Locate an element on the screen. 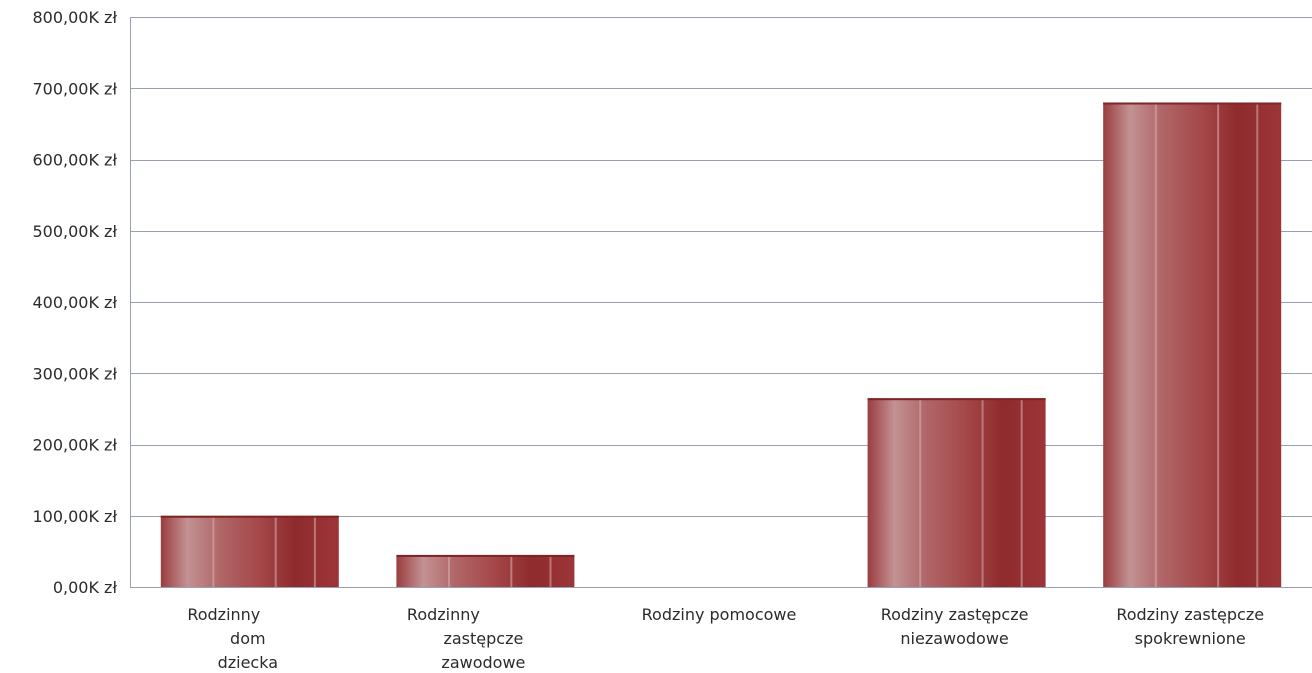 The height and width of the screenshot is (673, 1312). y-tick-label: 500,00K zł is located at coordinates (74, 231).